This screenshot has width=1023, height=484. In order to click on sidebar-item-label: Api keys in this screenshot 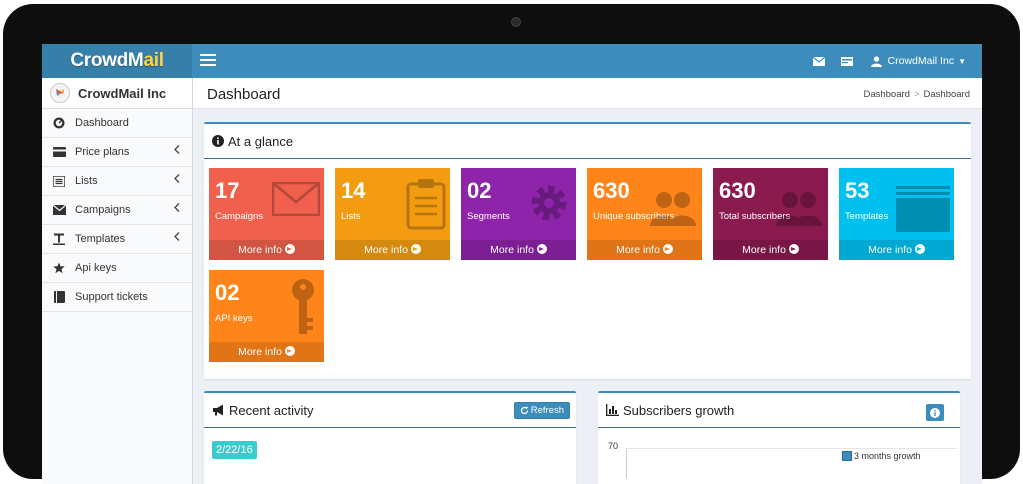, I will do `click(96, 268)`.